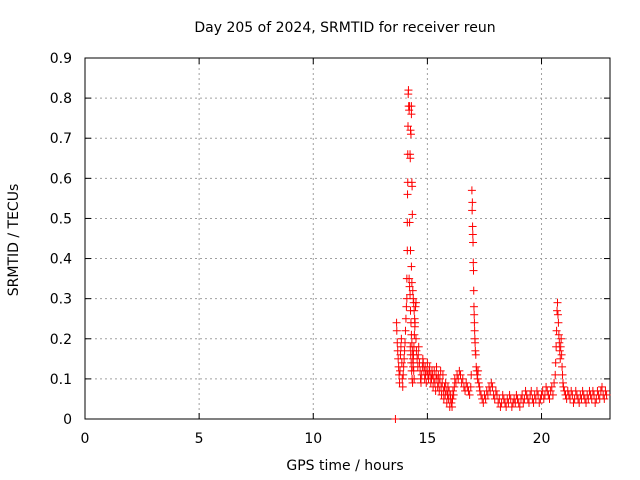 This screenshot has width=640, height=480. Describe the element at coordinates (199, 439) in the screenshot. I see `x-tick-label: 5` at that location.